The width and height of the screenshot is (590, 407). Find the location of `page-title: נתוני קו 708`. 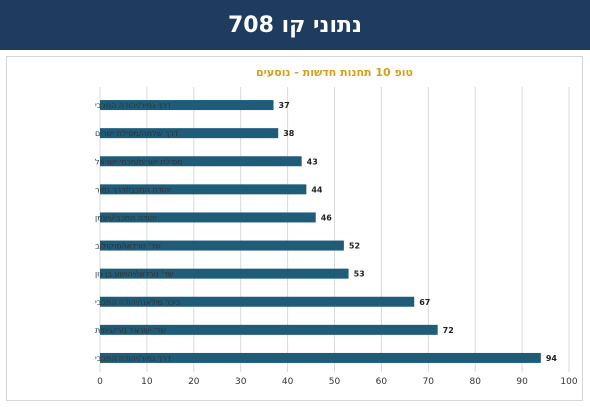

page-title: נתוני קו 708 is located at coordinates (294, 25).